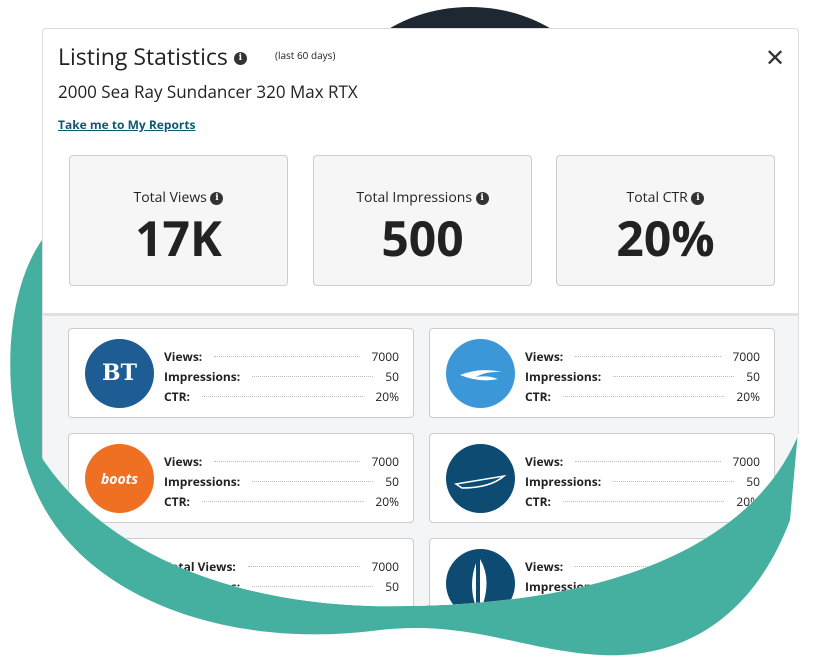  I want to click on listing-name: 2000 Sea Ray Sundancer 320 Max RTX, so click(208, 91).